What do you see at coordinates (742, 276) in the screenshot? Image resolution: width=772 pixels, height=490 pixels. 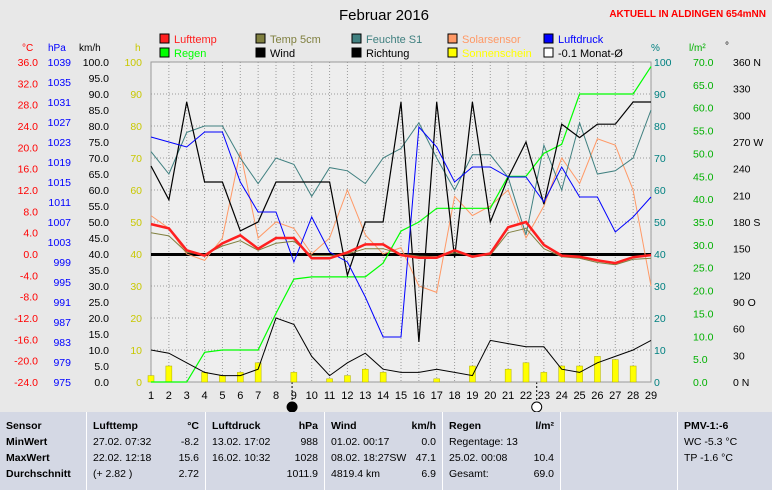 I see `tick-label-direction: 120` at bounding box center [742, 276].